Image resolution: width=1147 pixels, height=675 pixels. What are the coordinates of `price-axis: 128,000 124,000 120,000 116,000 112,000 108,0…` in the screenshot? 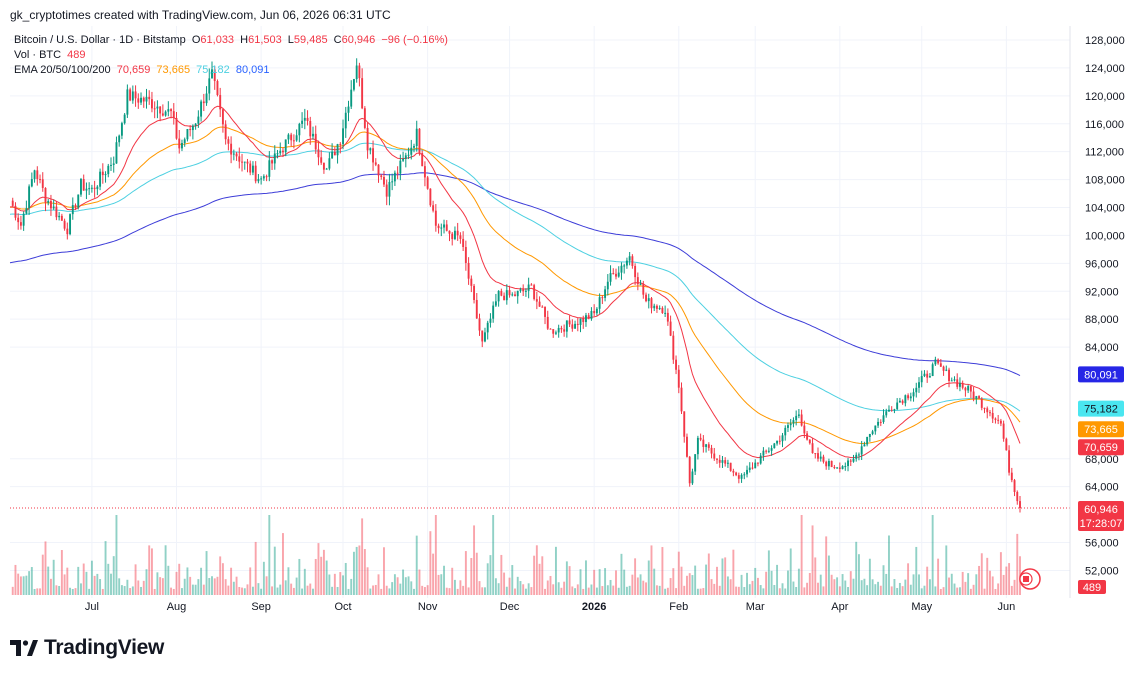 It's located at (1105, 306).